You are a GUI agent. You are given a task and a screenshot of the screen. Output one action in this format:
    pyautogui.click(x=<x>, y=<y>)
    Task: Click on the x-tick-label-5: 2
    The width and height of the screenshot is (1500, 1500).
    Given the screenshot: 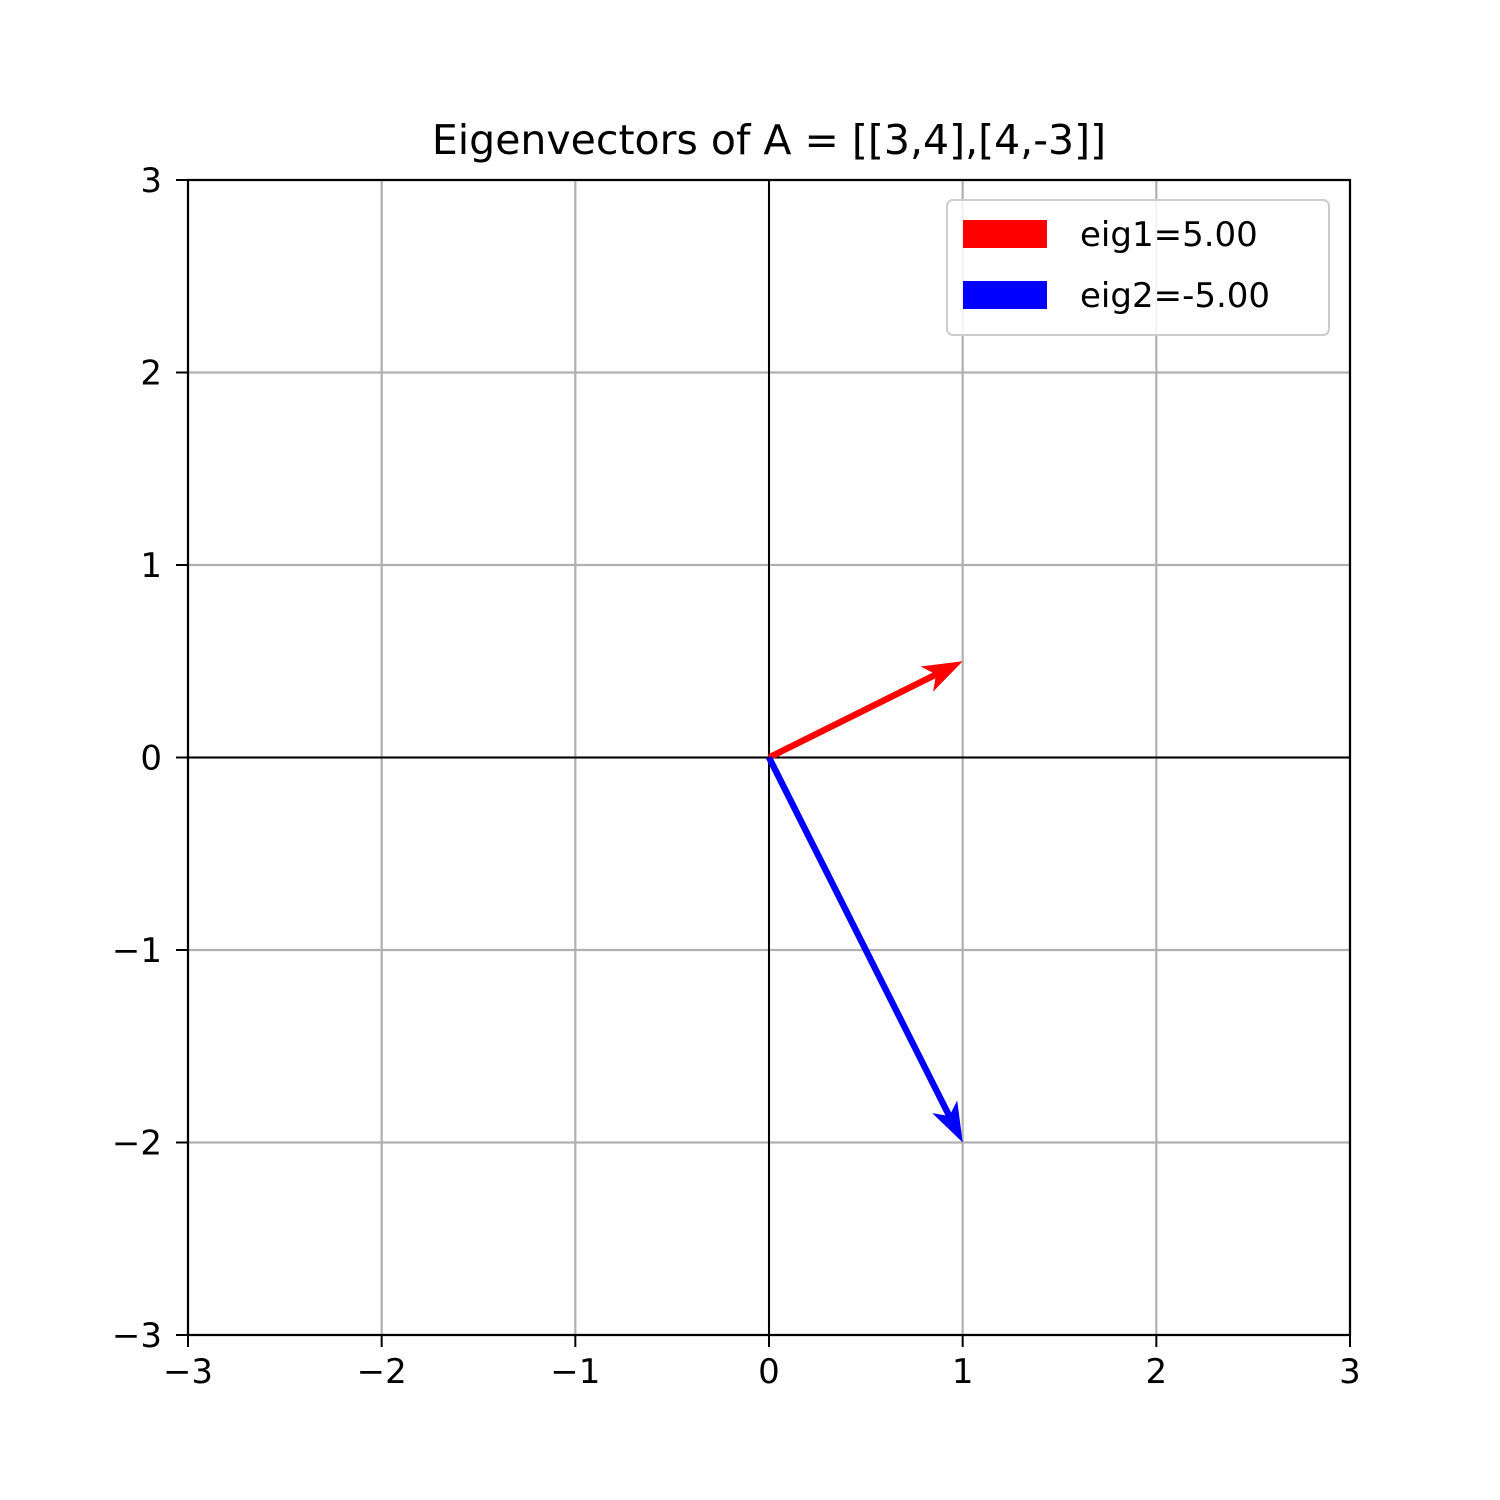 What is the action you would take?
    pyautogui.click(x=1157, y=1372)
    